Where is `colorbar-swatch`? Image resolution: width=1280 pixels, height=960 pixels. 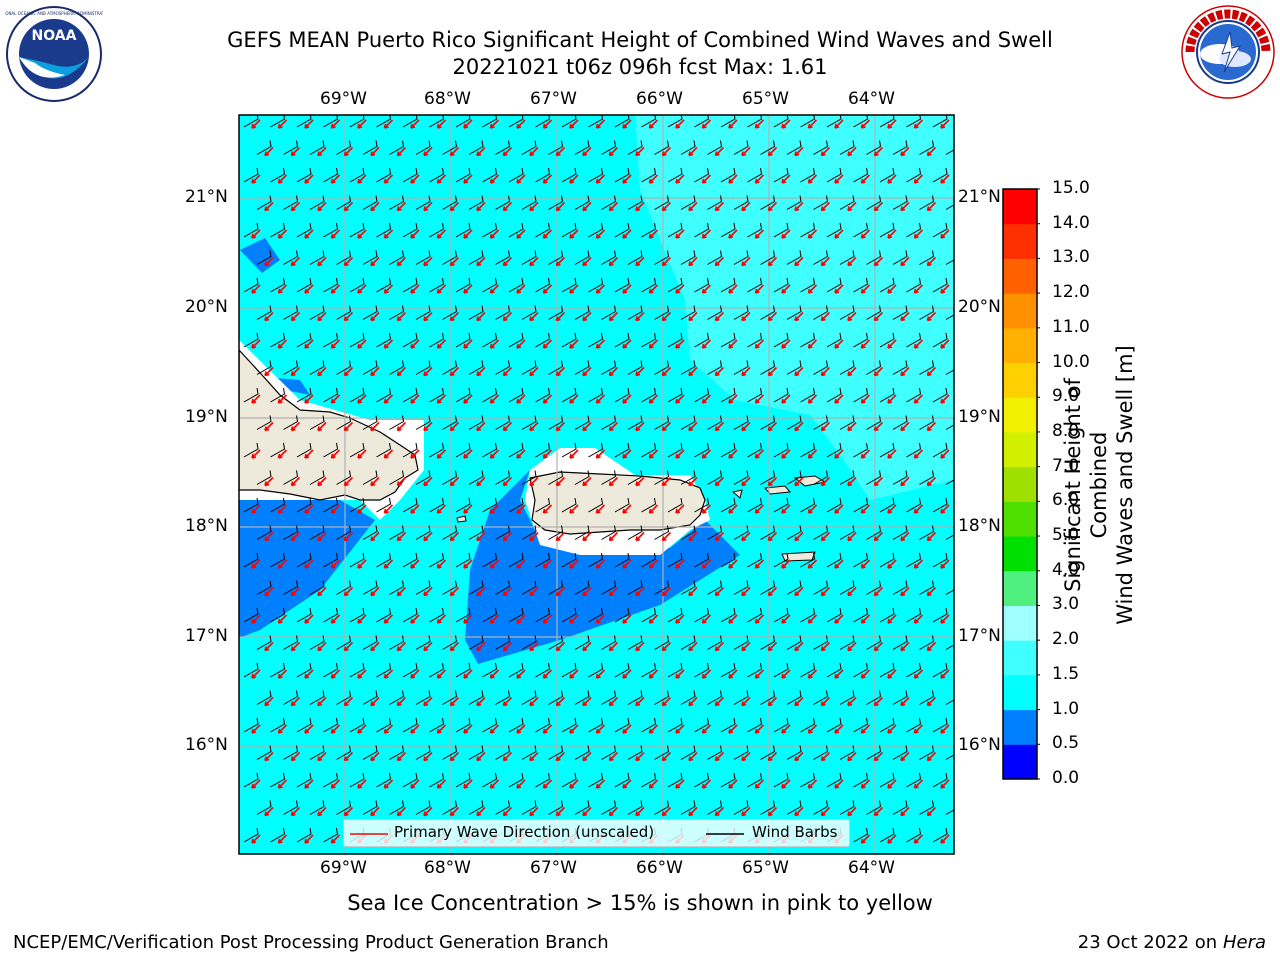 colorbar-swatch is located at coordinates (1020, 276).